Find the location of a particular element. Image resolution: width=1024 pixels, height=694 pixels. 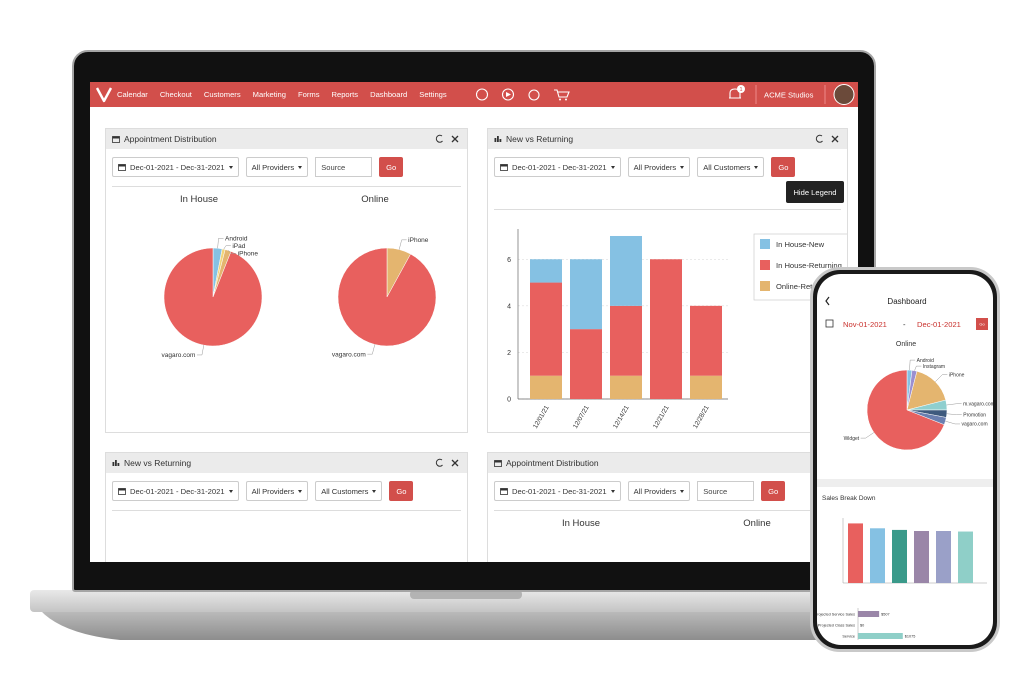

go-button is located at coordinates (982, 324).